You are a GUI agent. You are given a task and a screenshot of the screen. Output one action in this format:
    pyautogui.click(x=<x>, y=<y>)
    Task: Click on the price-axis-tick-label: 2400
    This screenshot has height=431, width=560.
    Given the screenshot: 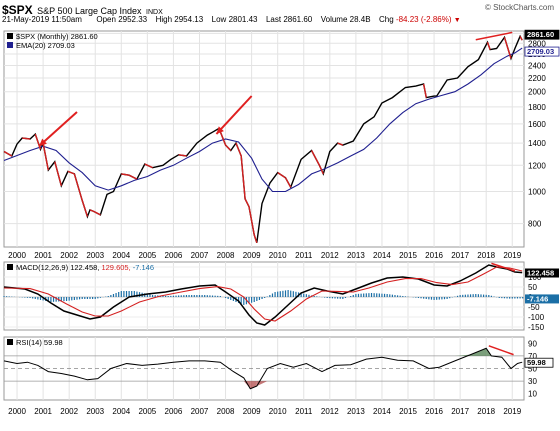 What is the action you would take?
    pyautogui.click(x=537, y=65)
    